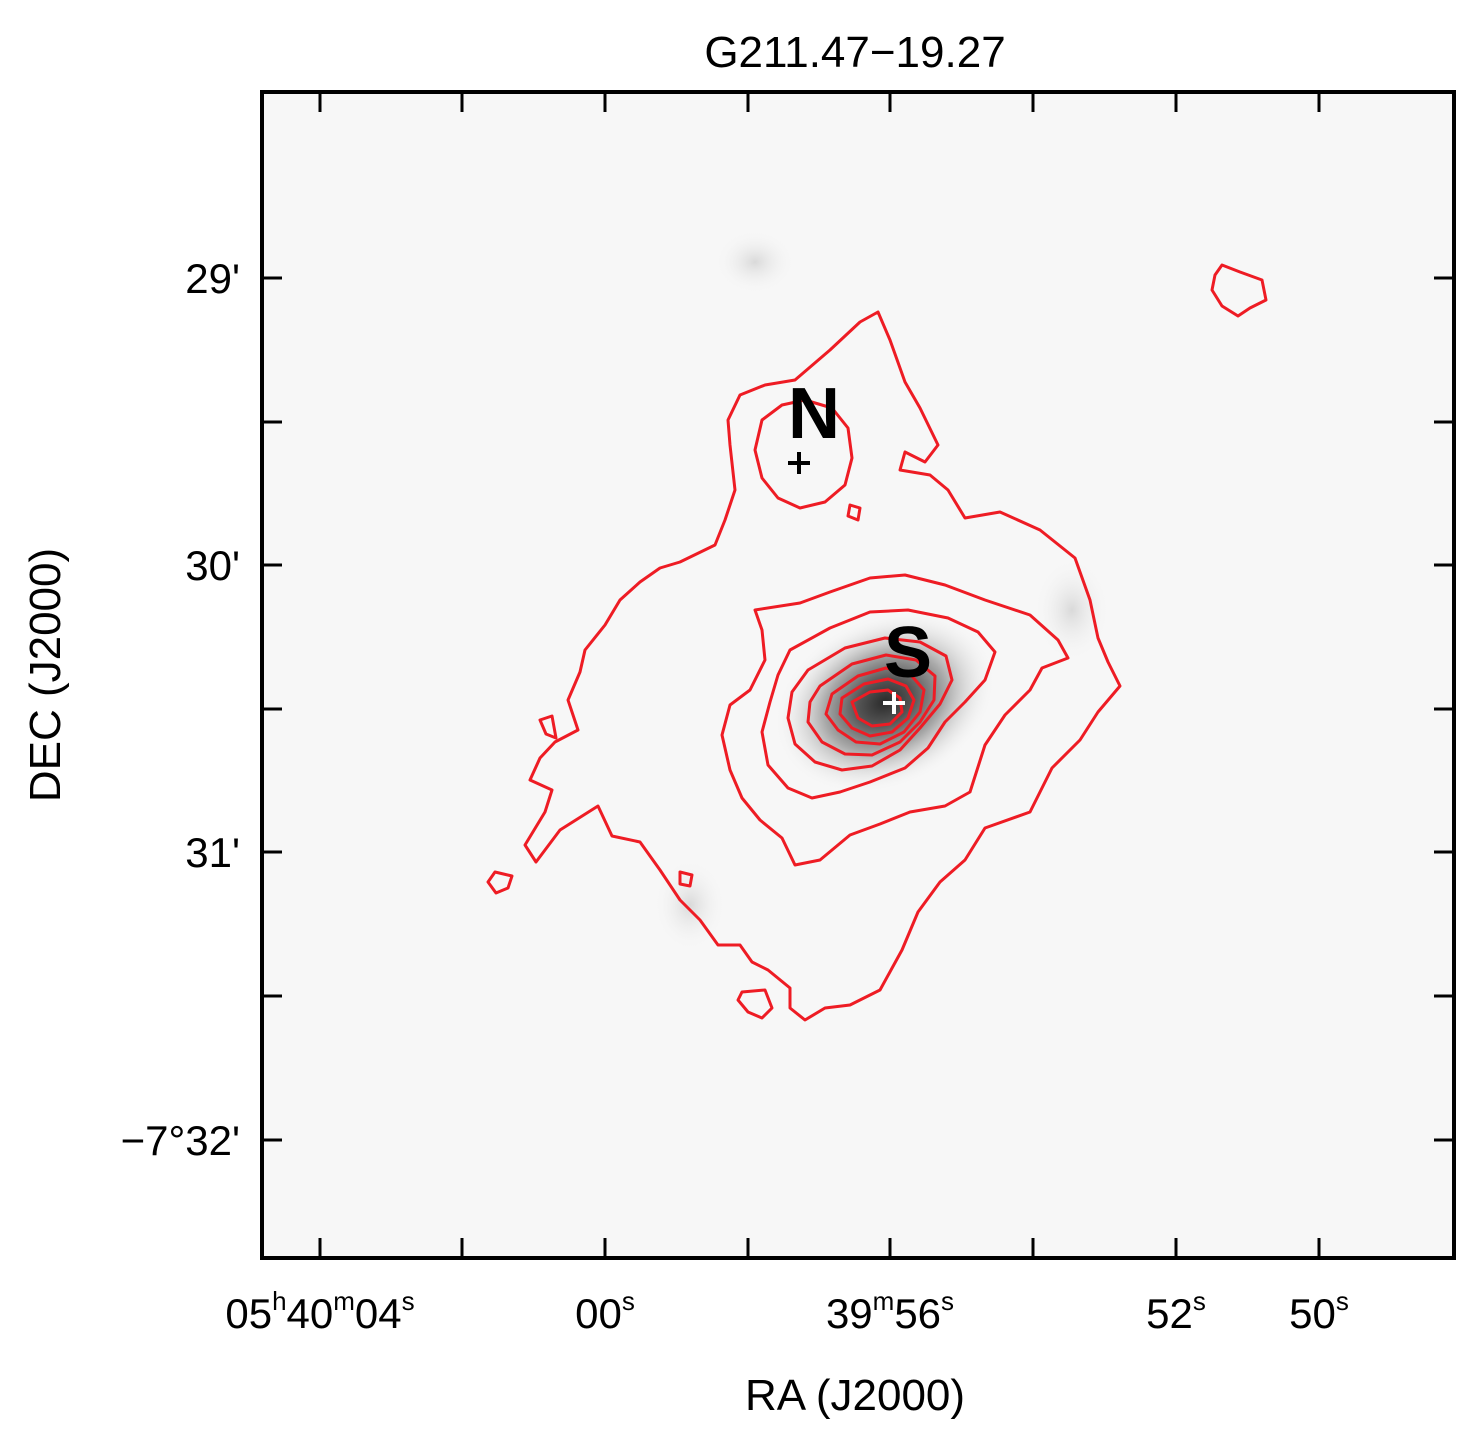 The width and height of the screenshot is (1480, 1446). I want to click on y-tick-labels: 29' 30' 31' −7°32', so click(180, 709).